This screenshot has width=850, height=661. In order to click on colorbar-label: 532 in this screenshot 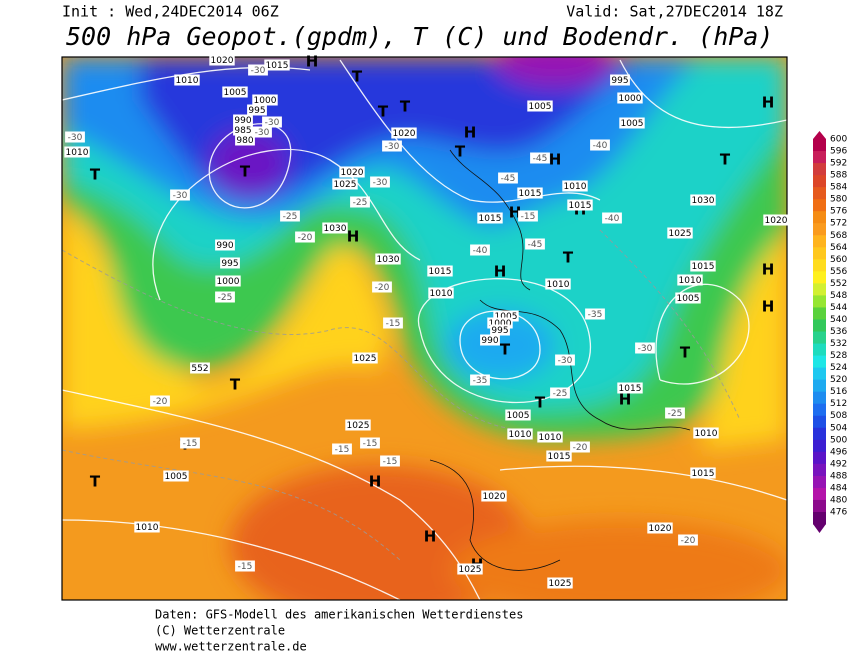, I will do `click(838, 344)`.